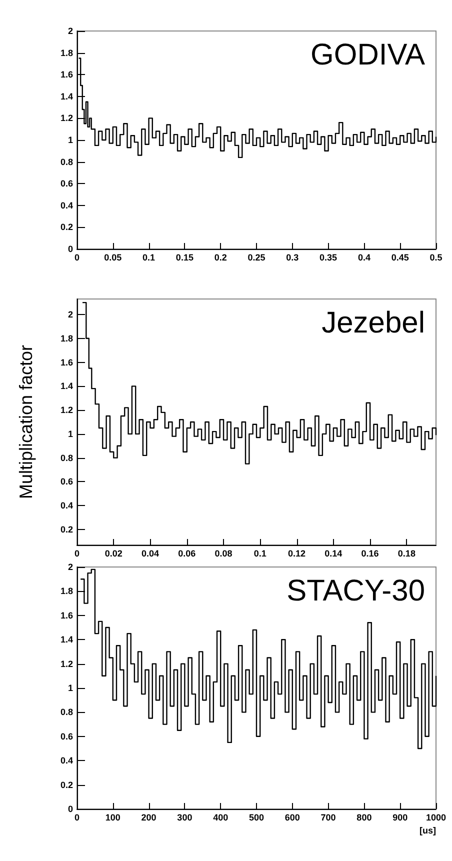 This screenshot has width=452, height=861. Describe the element at coordinates (328, 817) in the screenshot. I see `x-tick-label: 700` at that location.